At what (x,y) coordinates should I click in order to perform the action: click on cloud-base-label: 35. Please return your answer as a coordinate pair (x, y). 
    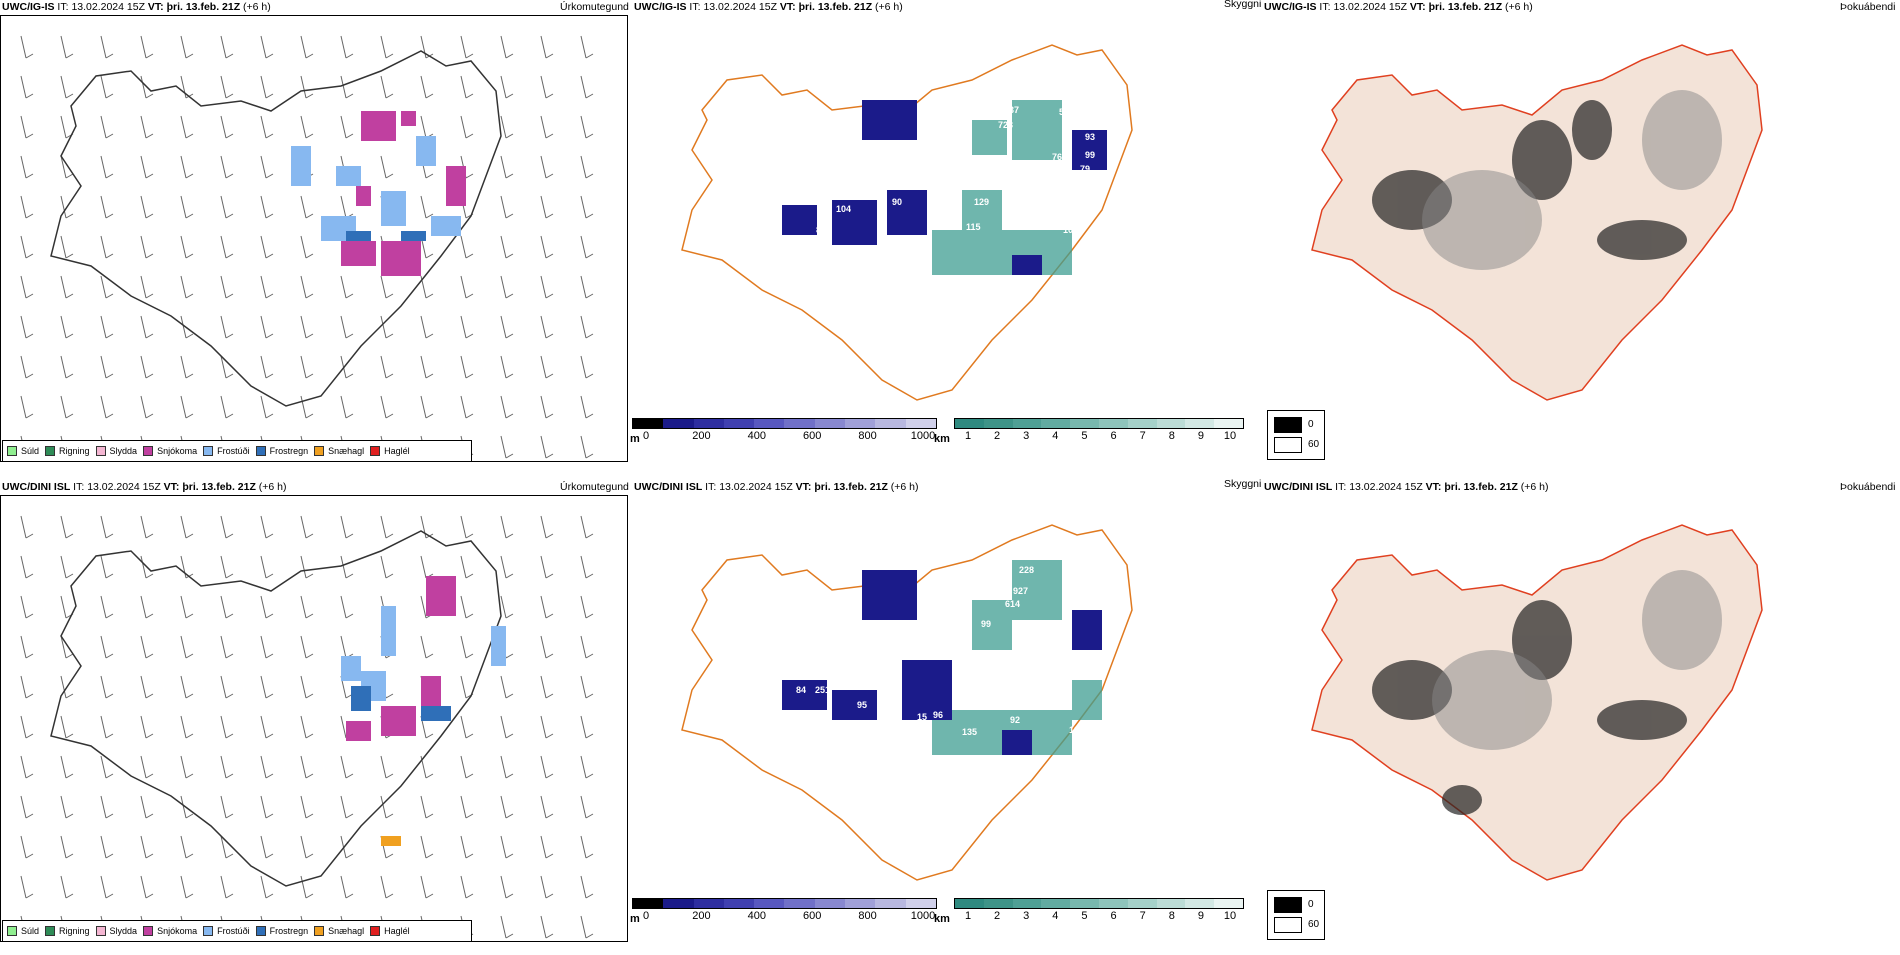
    Looking at the image, I should click on (955, 129).